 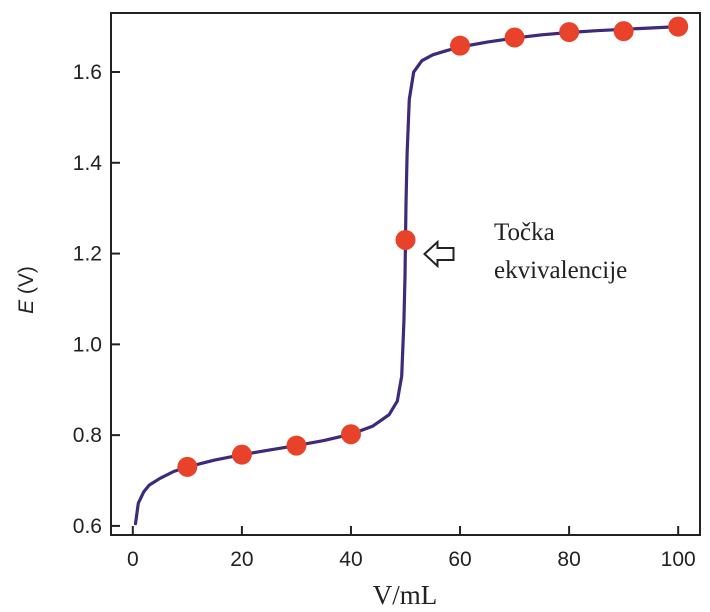 I want to click on y-tick-label: 1.0, so click(x=87, y=344).